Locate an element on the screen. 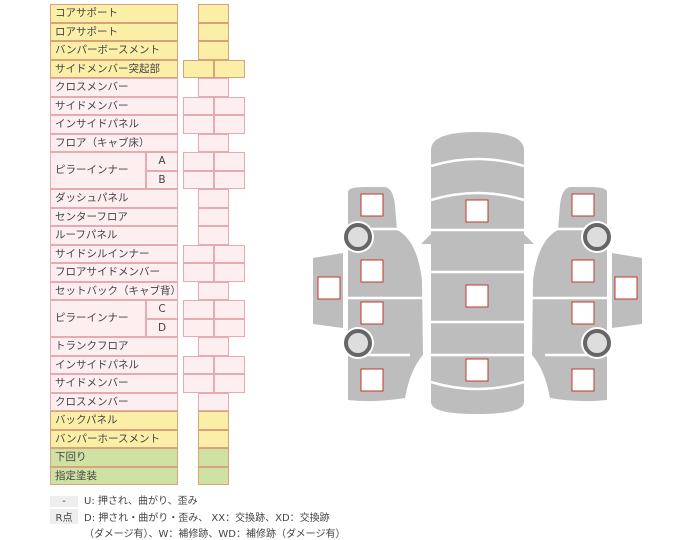 This screenshot has height=540, width=692. row-label: サイドメンバー突起部 is located at coordinates (114, 68).